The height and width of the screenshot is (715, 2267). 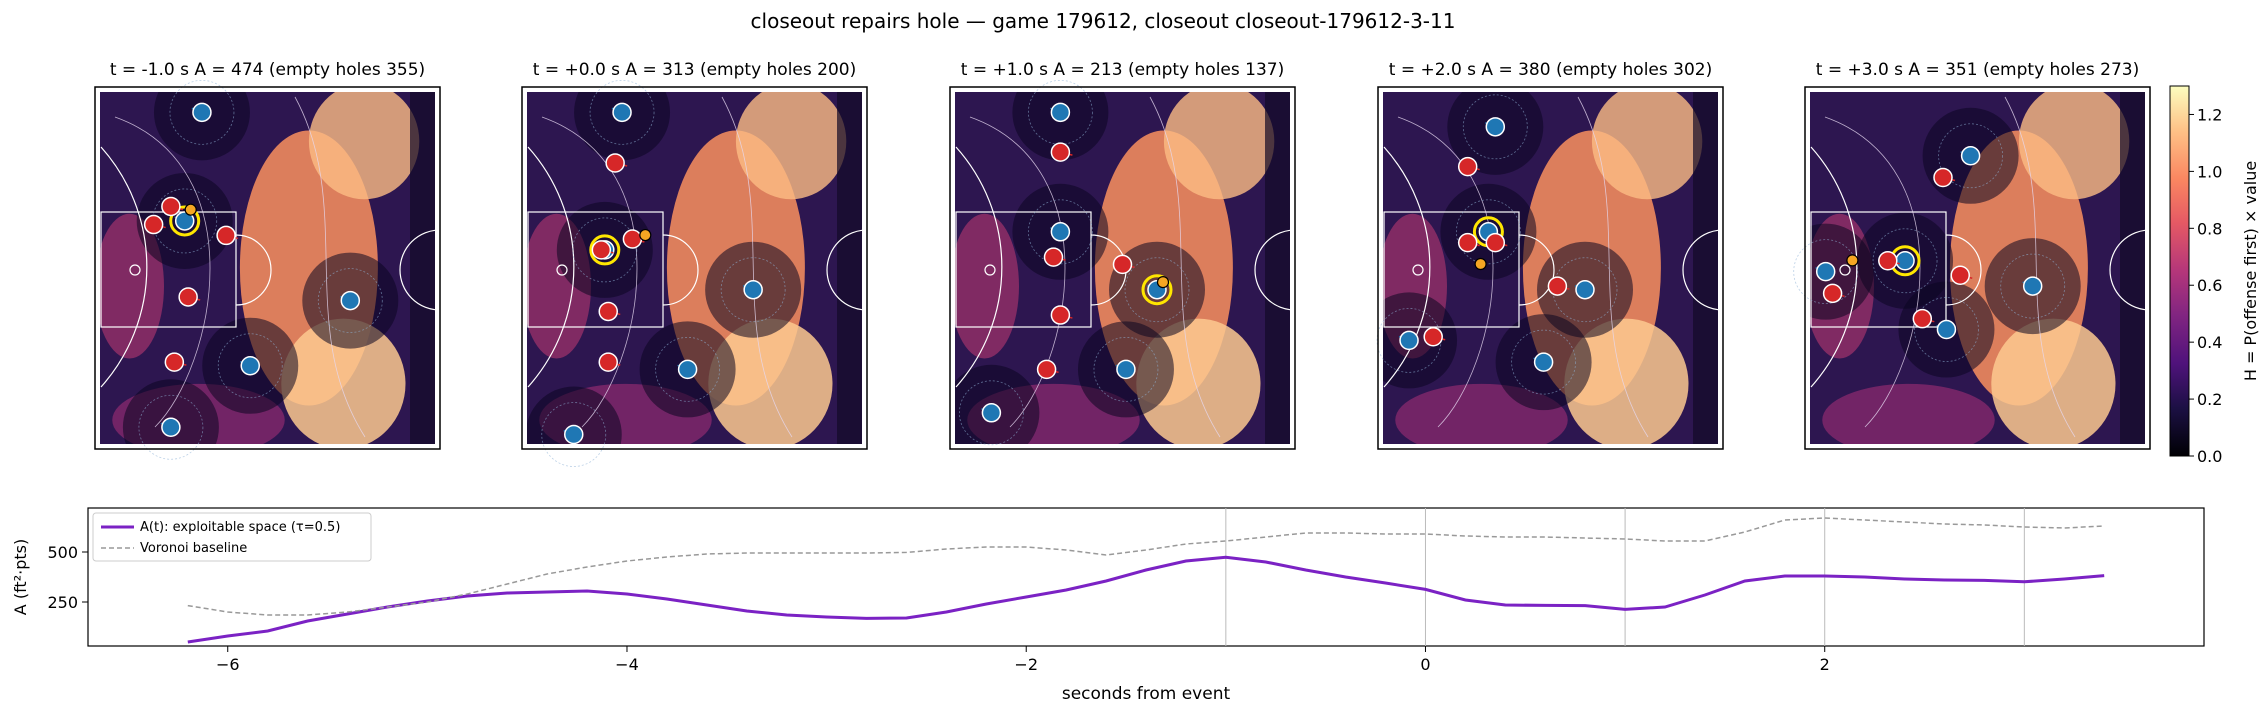 I want to click on panel-title: t = +1.0 s A = 213 (empty holes 137), so click(x=1122, y=70).